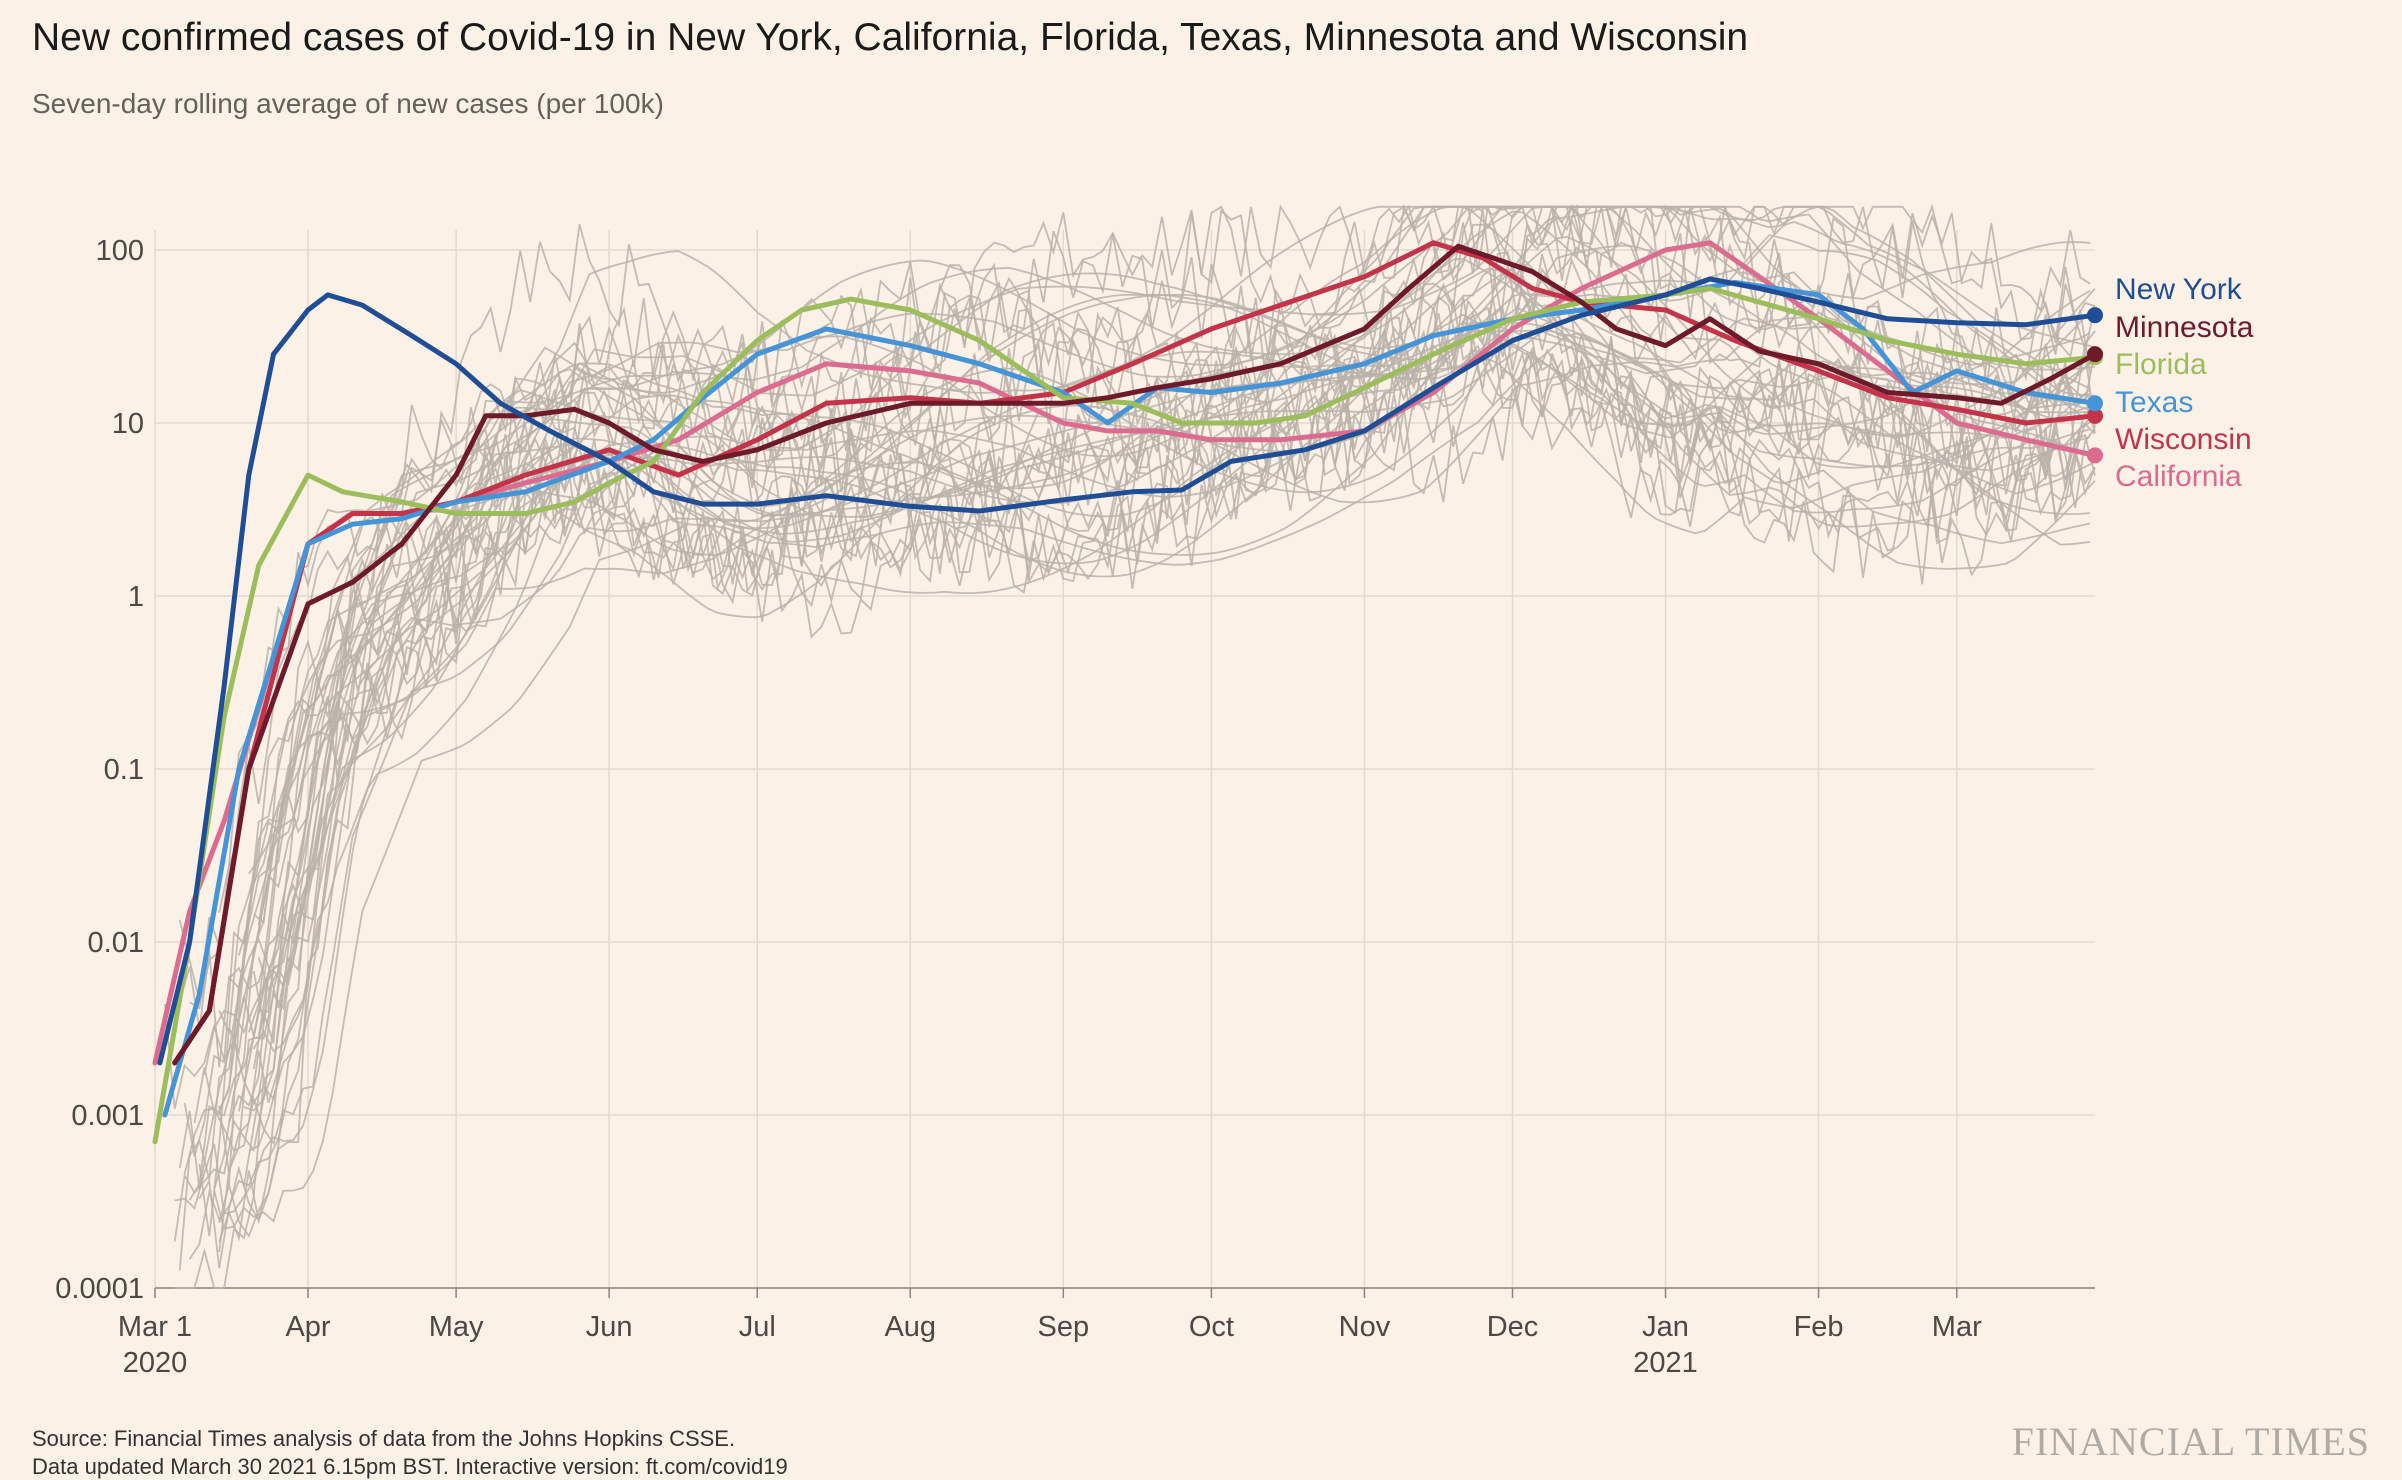  What do you see at coordinates (910, 1327) in the screenshot?
I see `x-tick-label: Aug` at bounding box center [910, 1327].